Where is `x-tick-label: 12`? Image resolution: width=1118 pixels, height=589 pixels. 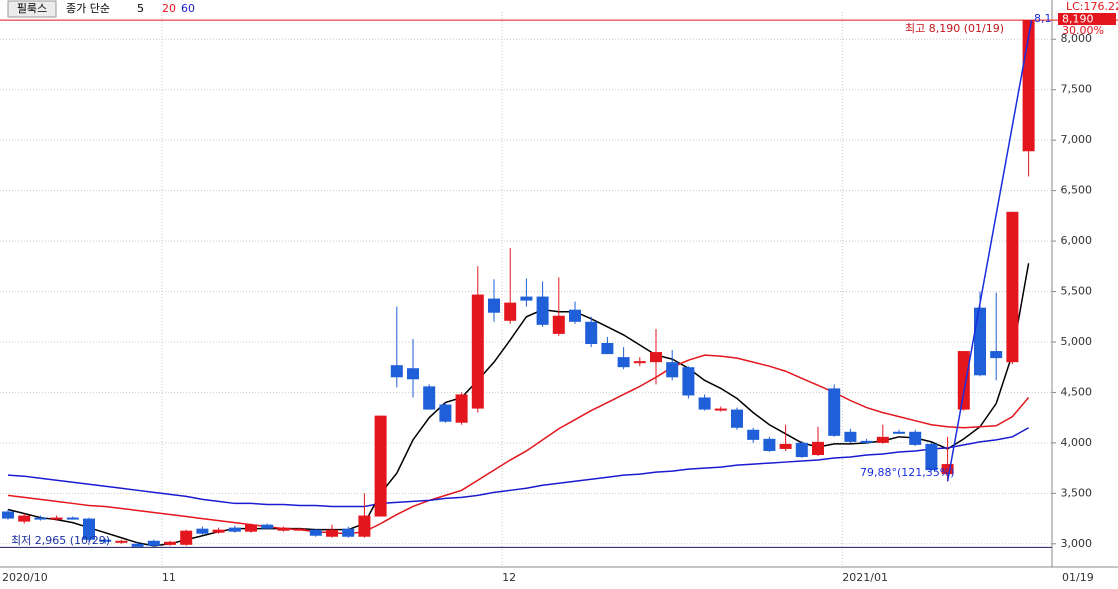
x-tick-label: 12 is located at coordinates (509, 577).